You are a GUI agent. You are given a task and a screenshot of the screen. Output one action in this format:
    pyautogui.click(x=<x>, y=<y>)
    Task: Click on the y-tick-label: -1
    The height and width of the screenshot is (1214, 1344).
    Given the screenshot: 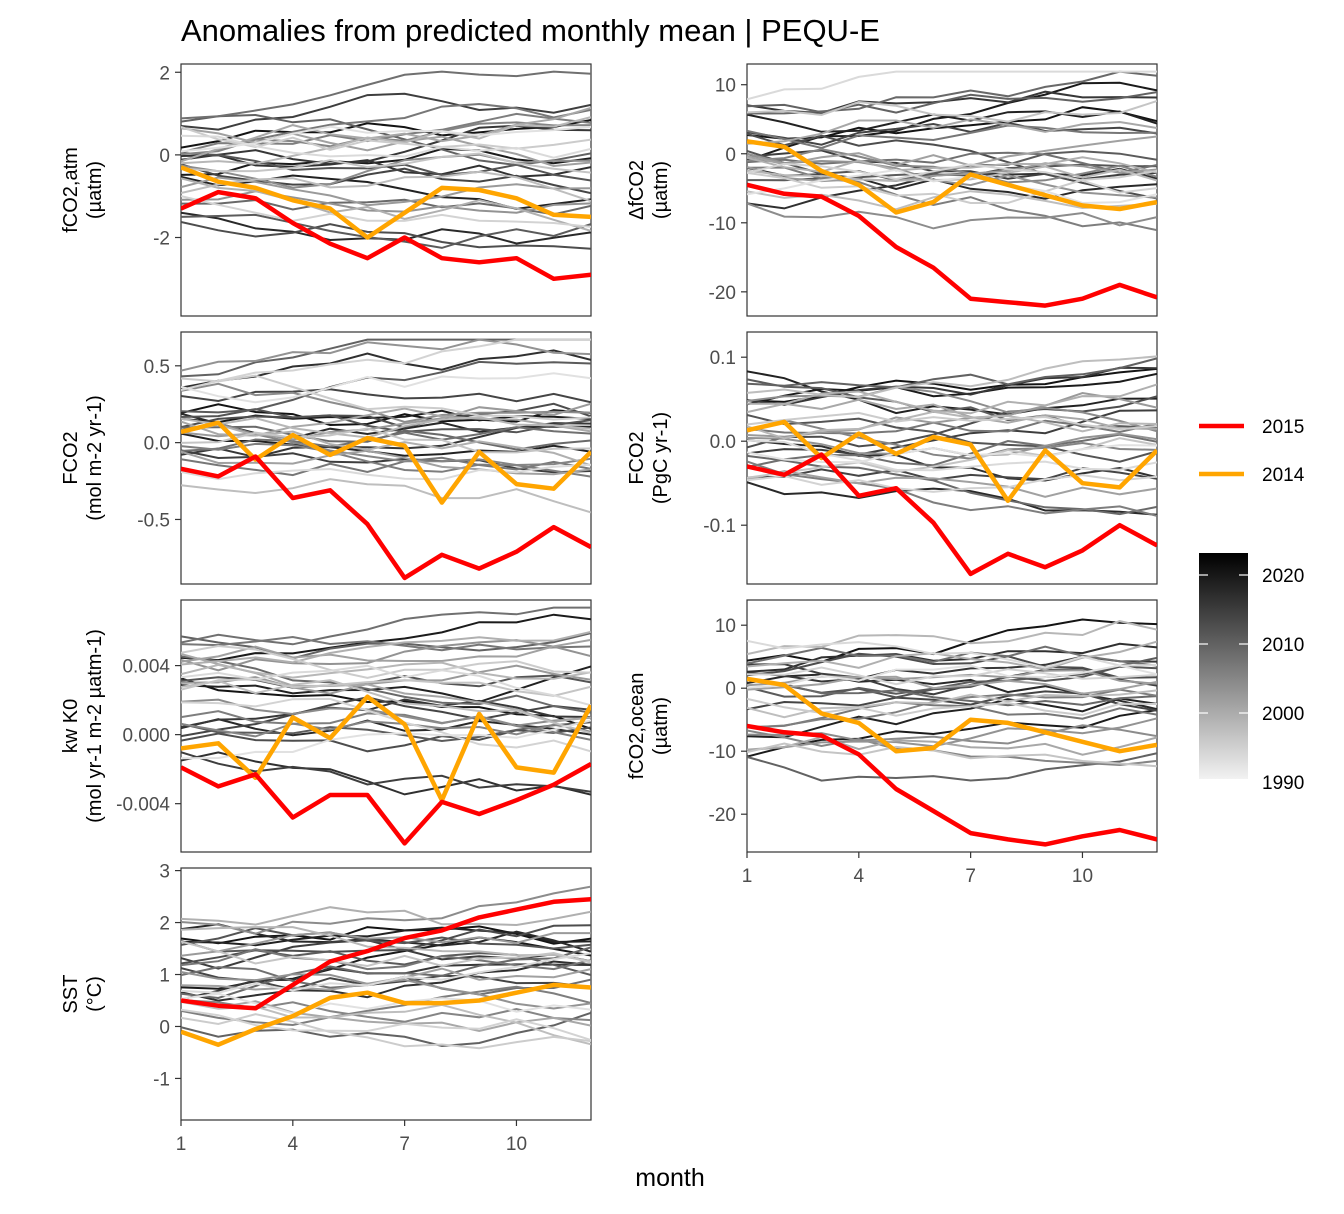 What is the action you would take?
    pyautogui.click(x=161, y=1079)
    